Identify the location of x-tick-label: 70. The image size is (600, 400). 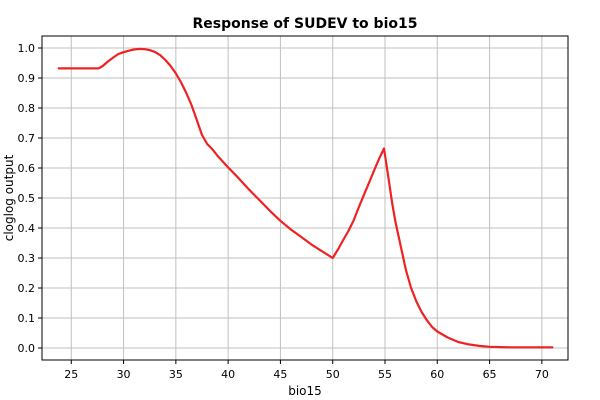
(542, 374).